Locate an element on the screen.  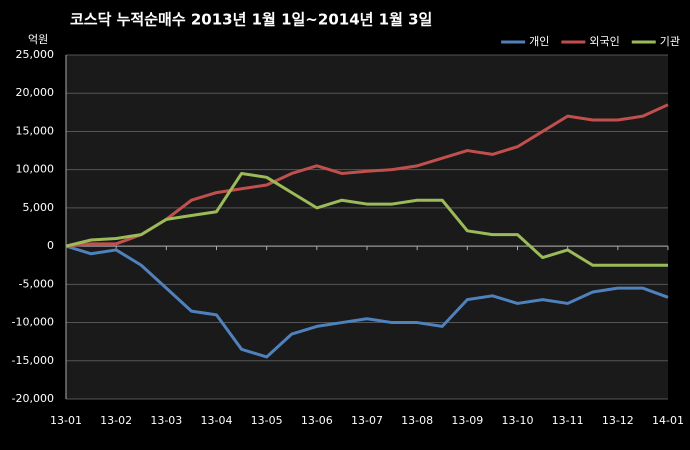
x-tick-label: 13-10 is located at coordinates (518, 420).